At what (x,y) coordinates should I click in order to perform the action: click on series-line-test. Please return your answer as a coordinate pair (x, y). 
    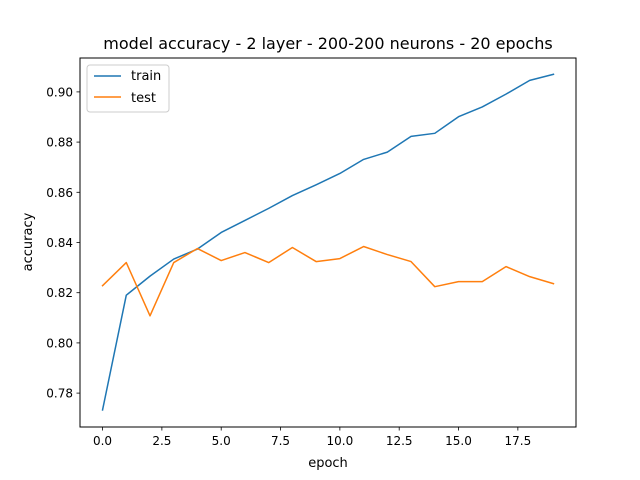
    Looking at the image, I should click on (328, 281).